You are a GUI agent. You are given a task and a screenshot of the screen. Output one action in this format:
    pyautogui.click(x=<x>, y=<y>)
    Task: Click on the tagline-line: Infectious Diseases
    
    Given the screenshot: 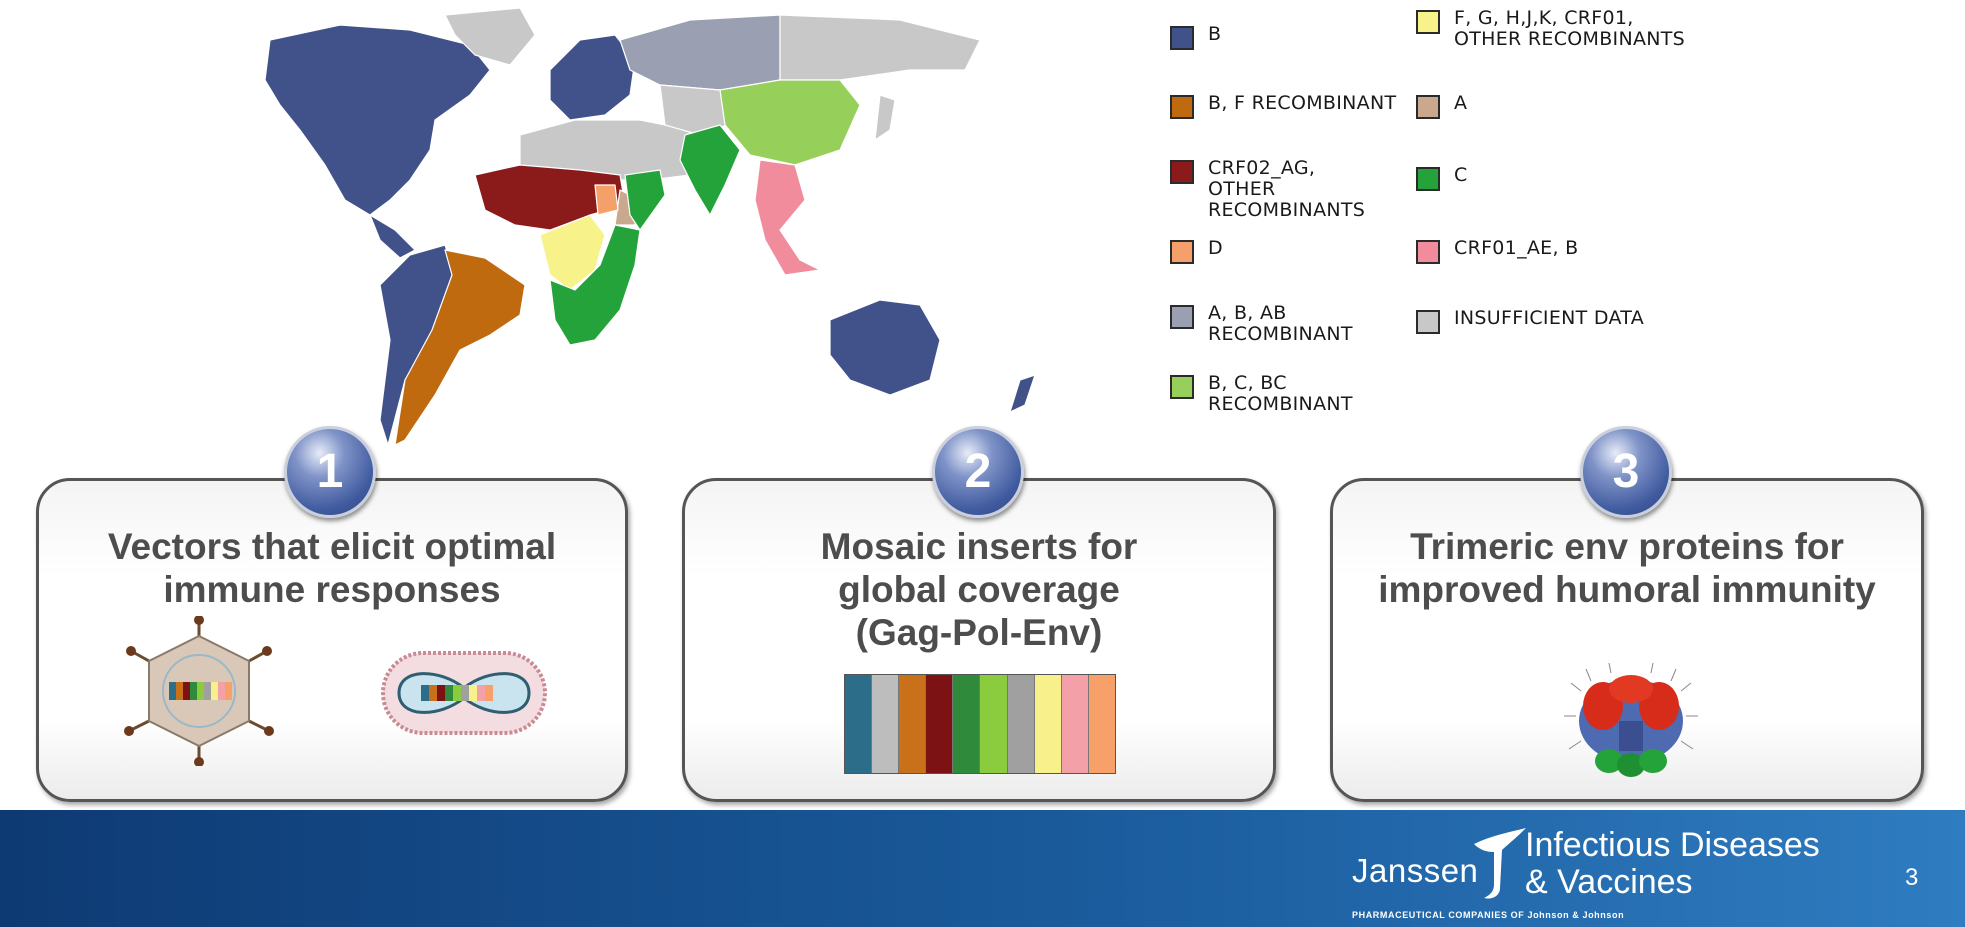 What is the action you would take?
    pyautogui.click(x=1672, y=845)
    